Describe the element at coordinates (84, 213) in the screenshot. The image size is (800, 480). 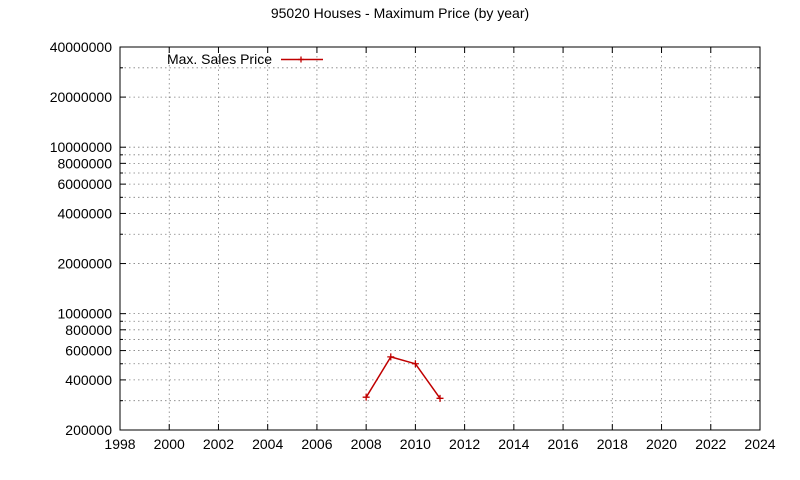
I see `y-tick-label: 4000000` at that location.